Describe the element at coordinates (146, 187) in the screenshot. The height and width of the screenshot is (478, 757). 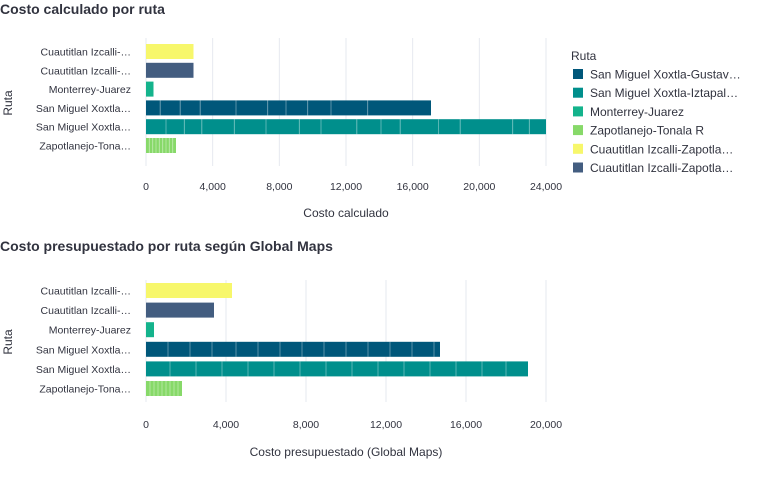
I see `x-tick-label: 0` at that location.